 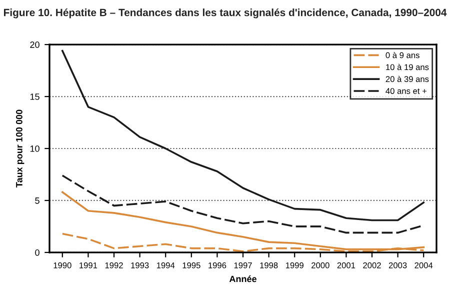 What do you see at coordinates (372, 265) in the screenshot?
I see `x-tick-label: 2002` at bounding box center [372, 265].